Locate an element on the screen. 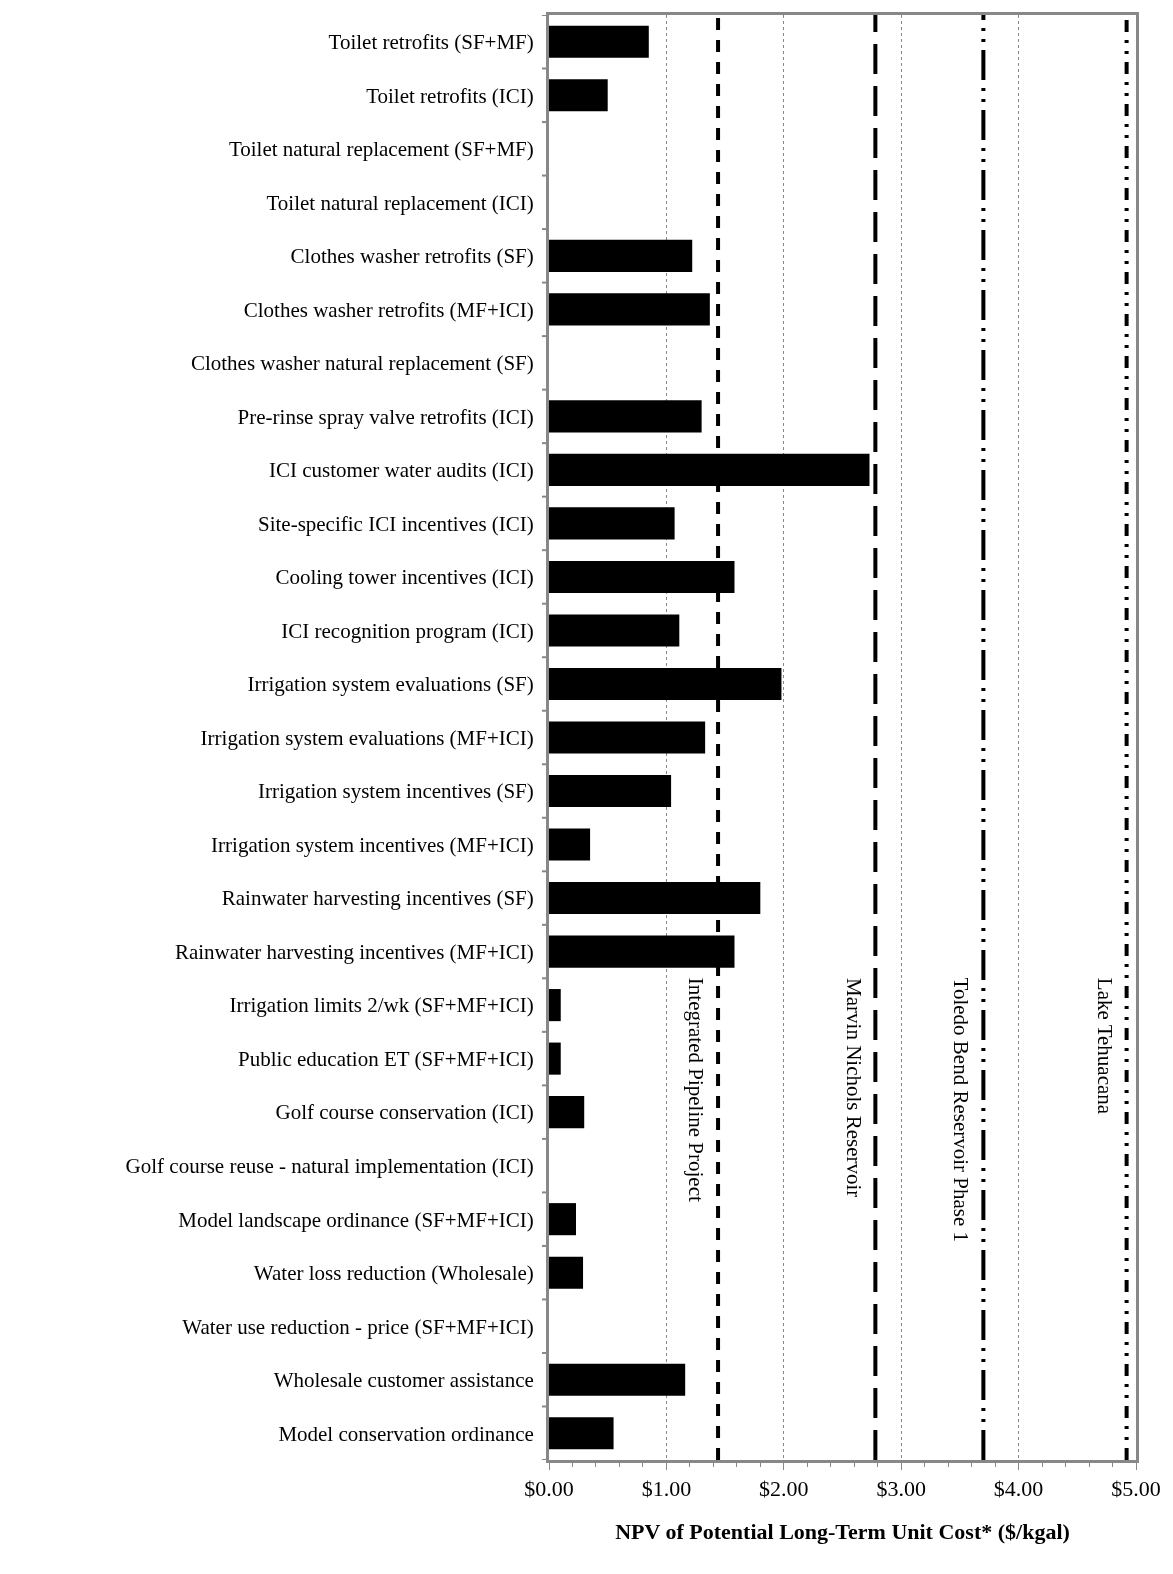  y-tick-label: Golf course reuse - natural implementation (ICI) is located at coordinates (329, 1166).